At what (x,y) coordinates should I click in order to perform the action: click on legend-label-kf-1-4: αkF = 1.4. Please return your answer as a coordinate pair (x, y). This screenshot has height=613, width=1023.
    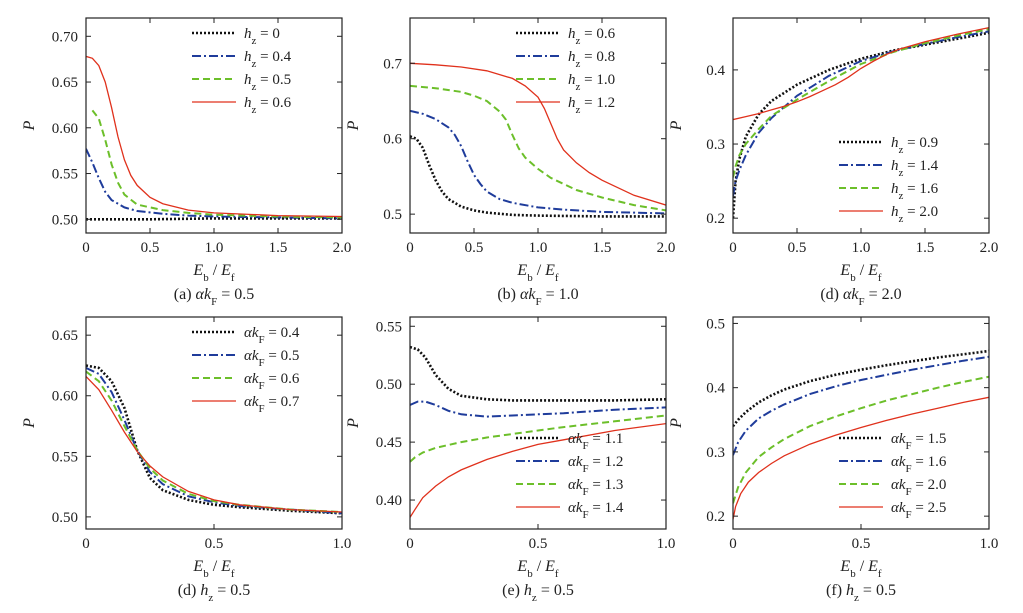
    Looking at the image, I should click on (596, 510).